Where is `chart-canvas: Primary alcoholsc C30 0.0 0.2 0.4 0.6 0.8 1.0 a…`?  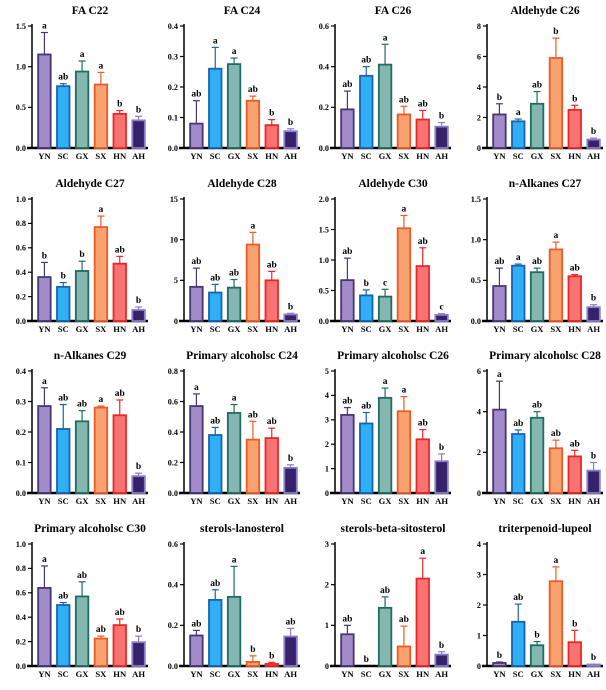
chart-canvas: Primary alcoholsc C30 0.0 0.2 0.4 0.6 0.8 1.0 a… is located at coordinates (82, 601).